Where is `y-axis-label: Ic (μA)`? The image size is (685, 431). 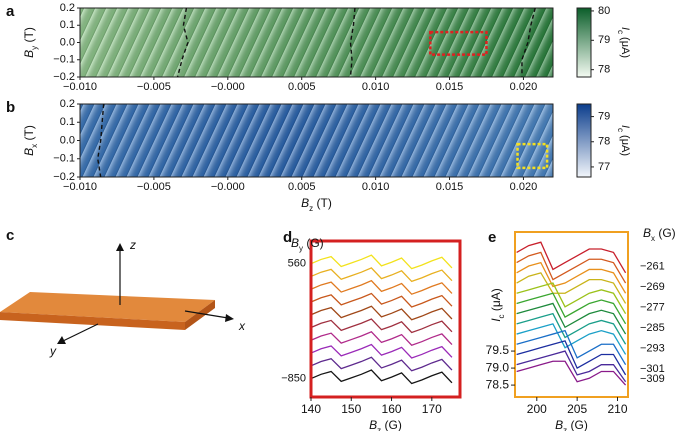 y-axis-label: Ic (μA) is located at coordinates (497, 305).